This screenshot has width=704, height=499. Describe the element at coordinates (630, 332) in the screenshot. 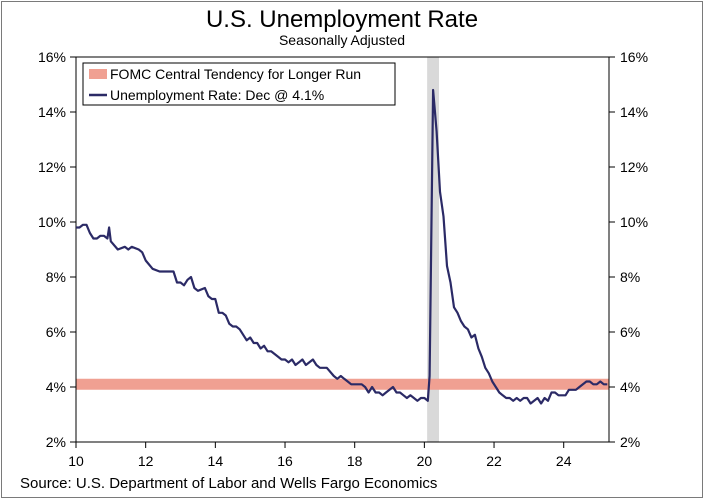

I see `y-tick-label-right: 6%` at that location.